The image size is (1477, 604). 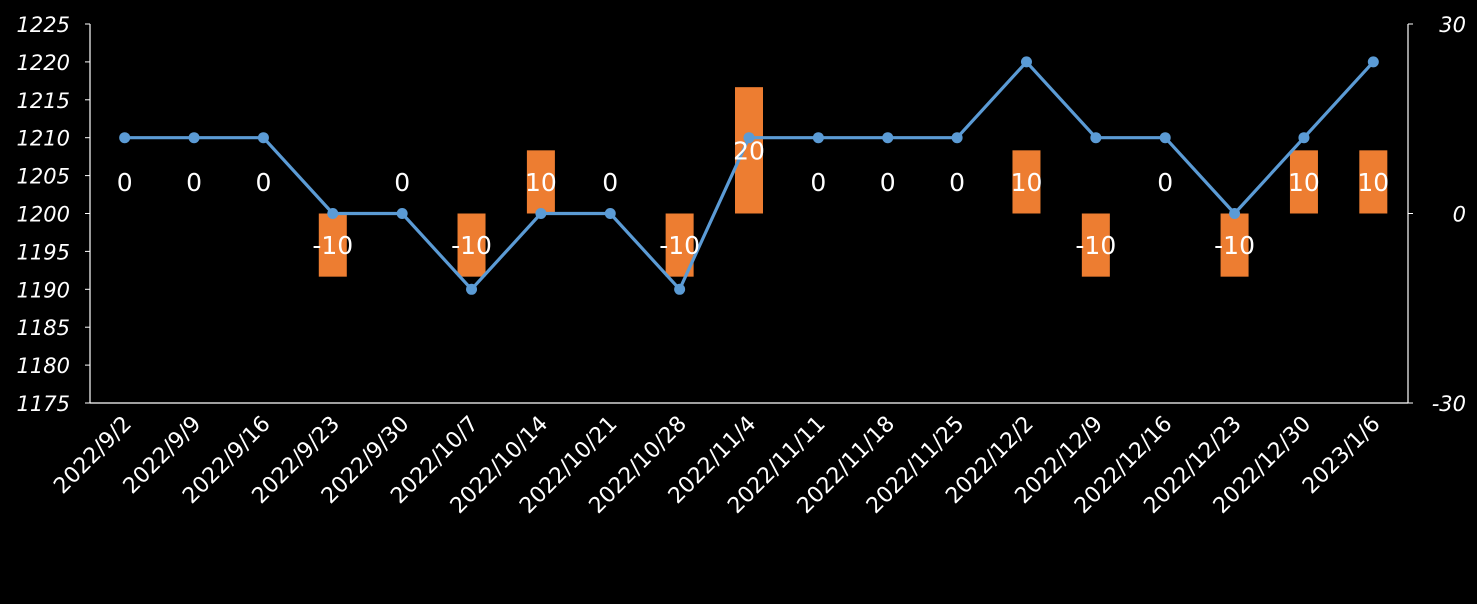 What do you see at coordinates (1449, 404) in the screenshot?
I see `y-right-tick-label: -30` at bounding box center [1449, 404].